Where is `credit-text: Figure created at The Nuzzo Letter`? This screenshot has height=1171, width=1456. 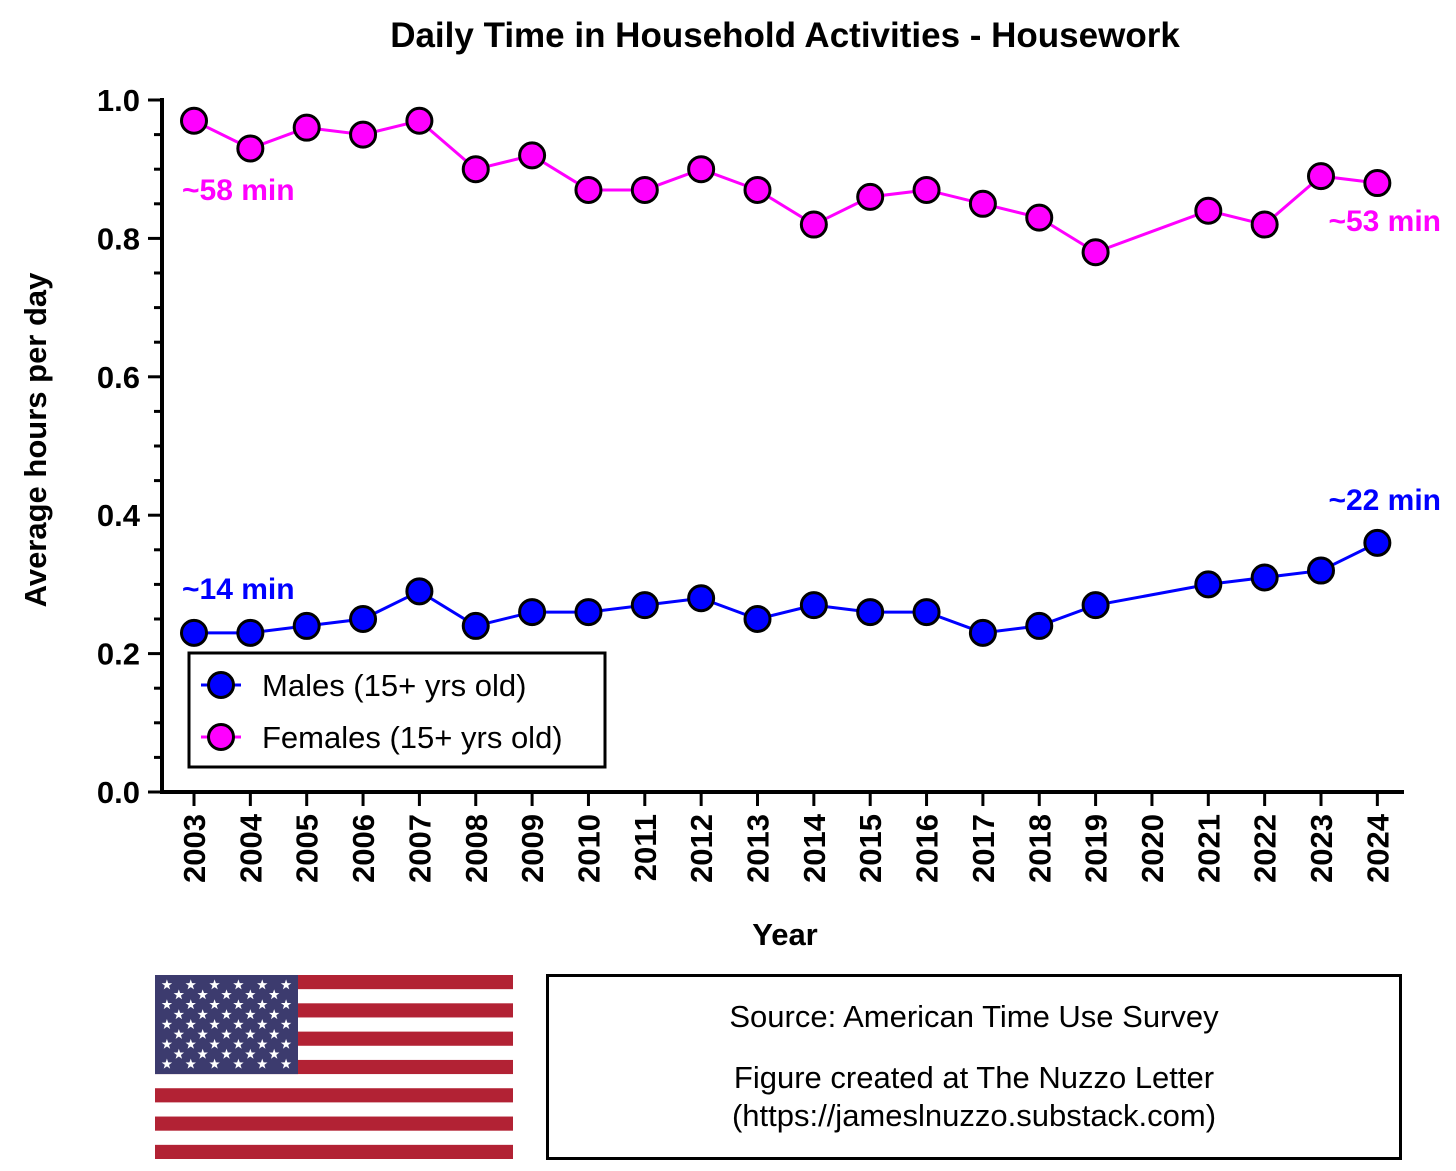
credit-text: Figure created at The Nuzzo Letter is located at coordinates (974, 1077).